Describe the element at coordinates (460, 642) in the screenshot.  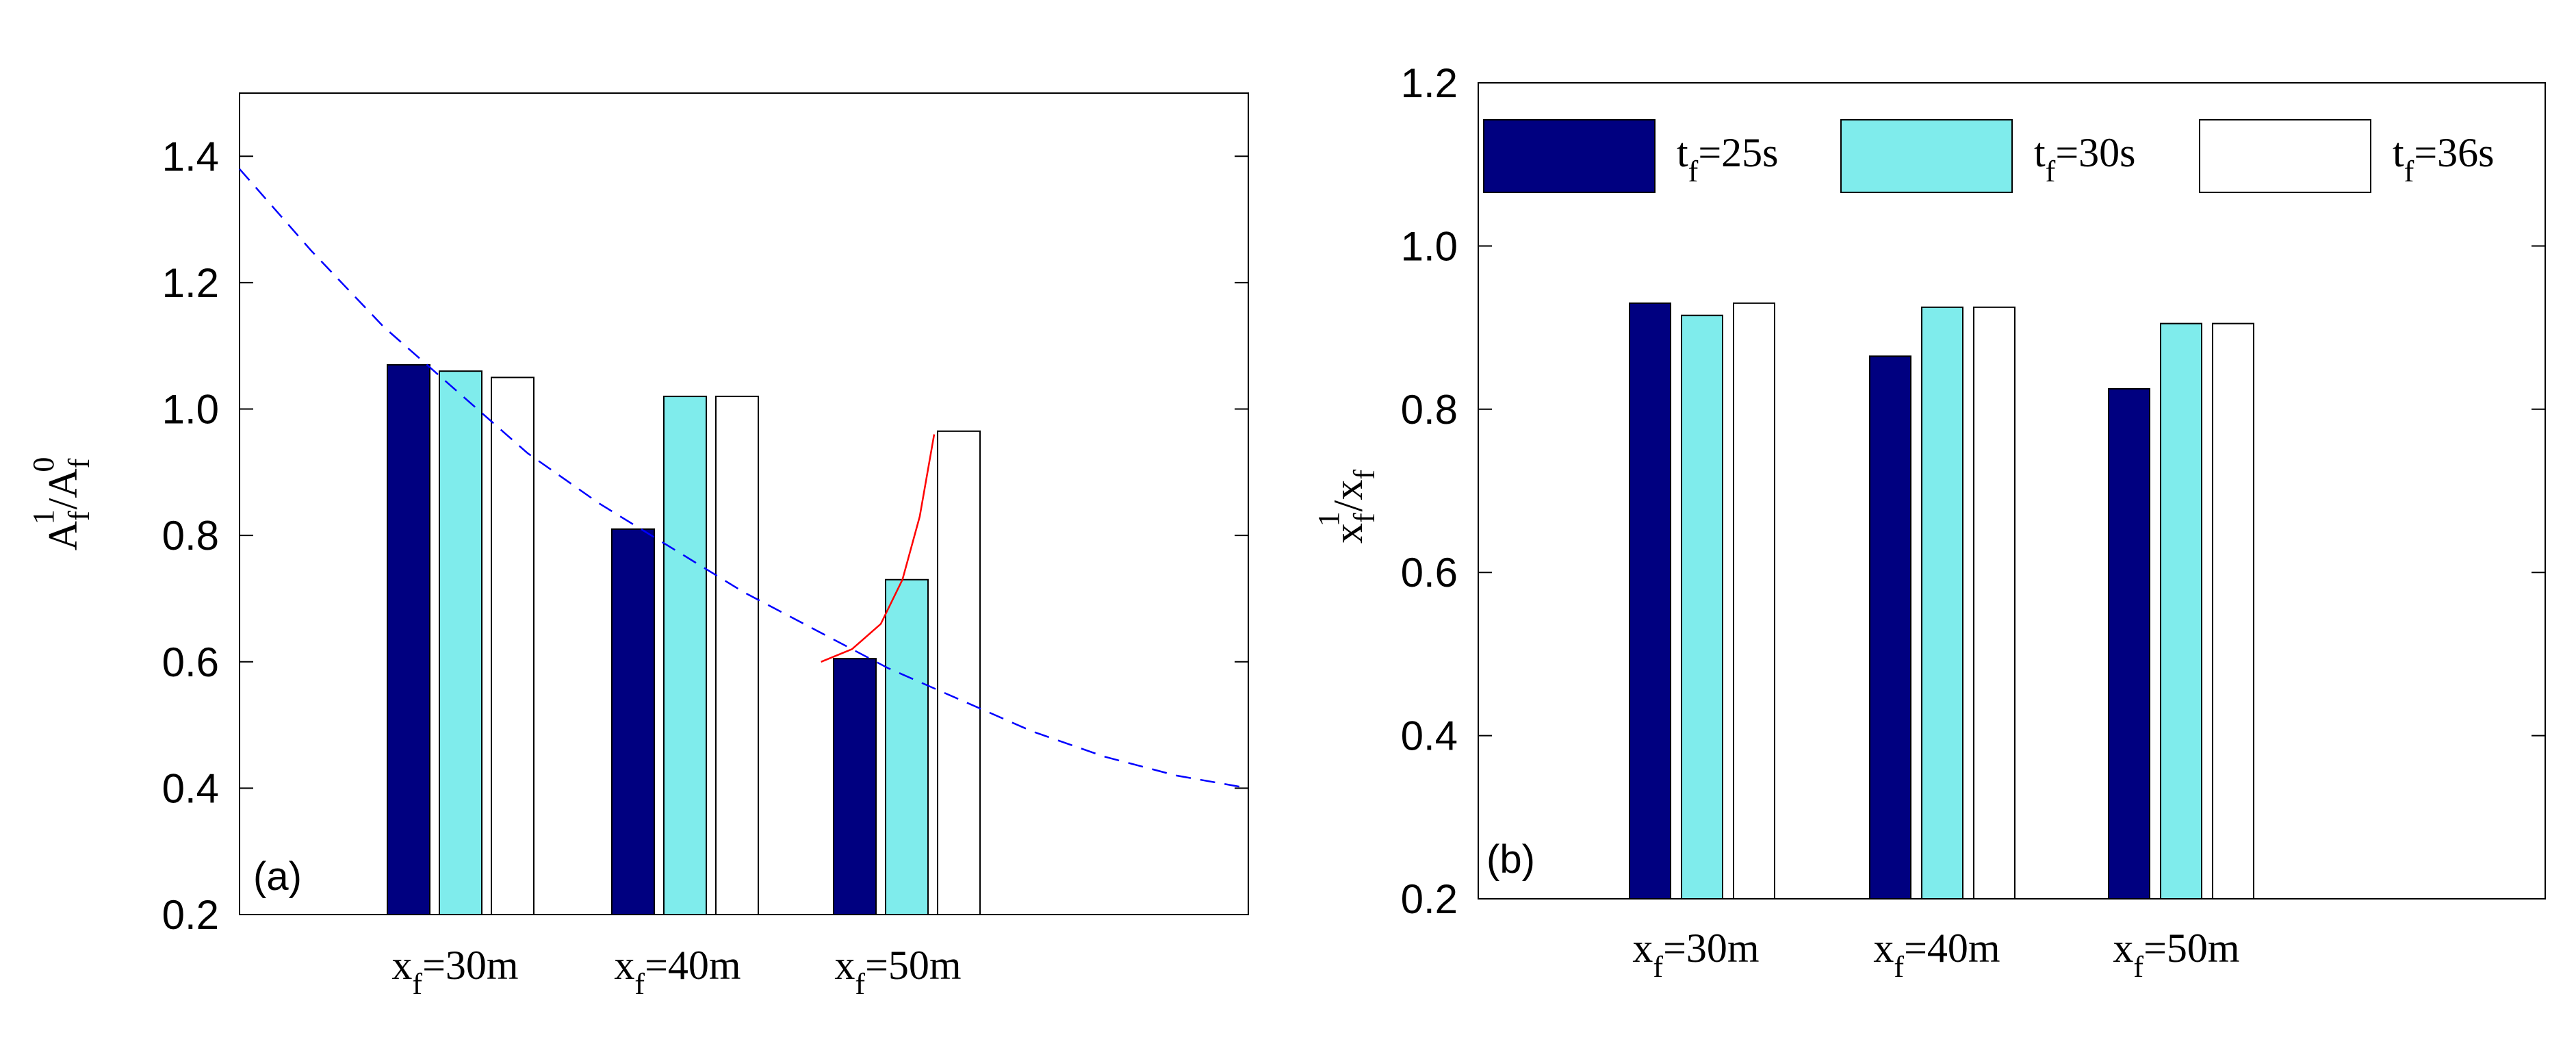
I see `bar-a-series2-cat1` at that location.